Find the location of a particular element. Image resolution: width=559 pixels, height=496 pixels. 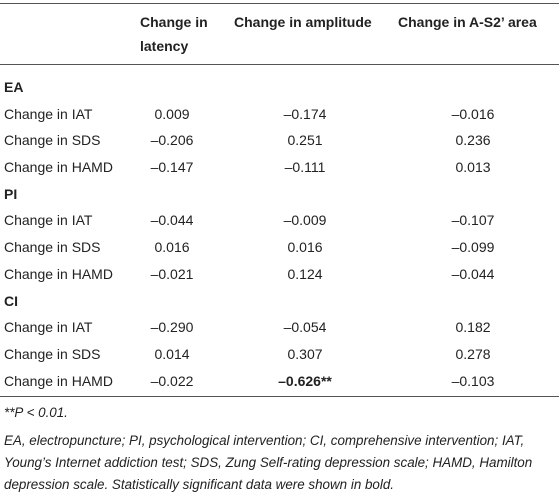

cell: –0.099 is located at coordinates (473, 247).